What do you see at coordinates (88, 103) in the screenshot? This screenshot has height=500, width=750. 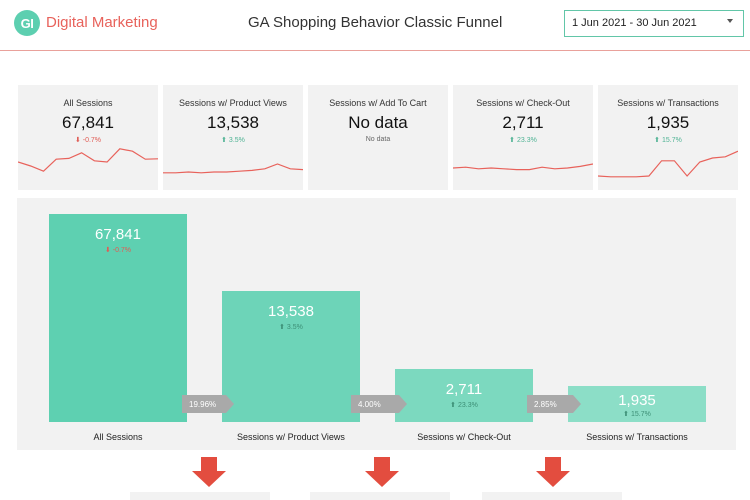 I see `kpi-label: All Sessions` at bounding box center [88, 103].